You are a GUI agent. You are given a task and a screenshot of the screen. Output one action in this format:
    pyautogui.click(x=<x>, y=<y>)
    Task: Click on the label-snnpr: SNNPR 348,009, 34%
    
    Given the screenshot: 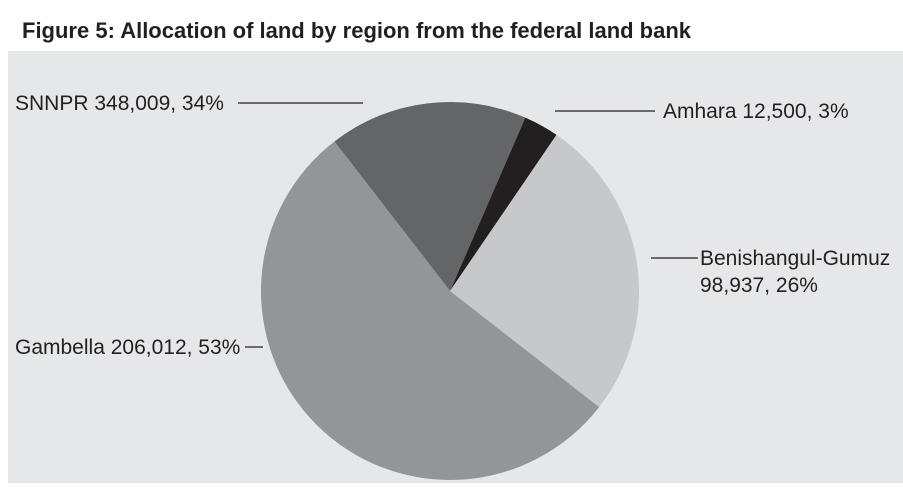 What is the action you would take?
    pyautogui.click(x=119, y=103)
    